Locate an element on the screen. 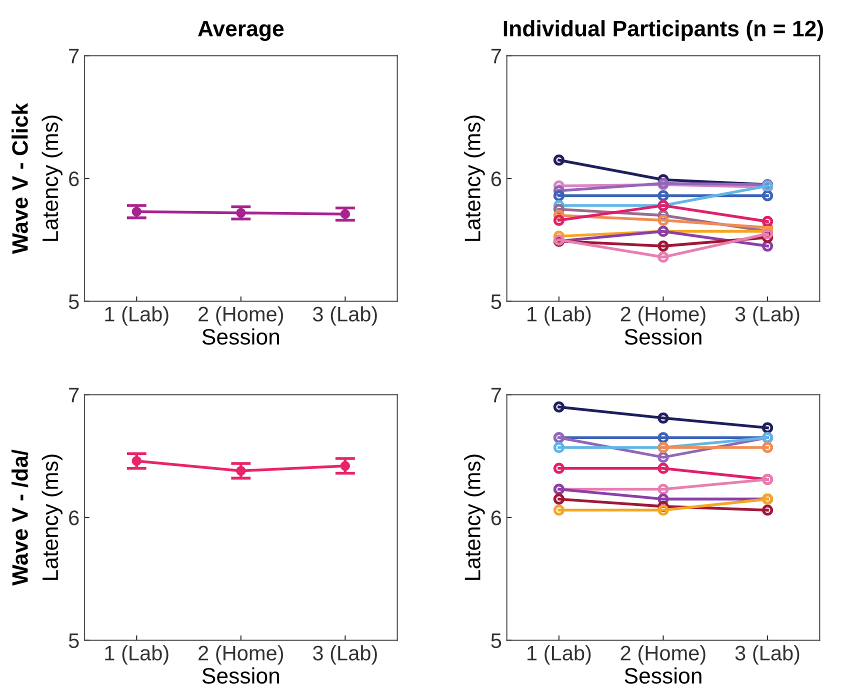 The height and width of the screenshot is (696, 845). text: Wave V - /da/ is located at coordinates (20, 518).